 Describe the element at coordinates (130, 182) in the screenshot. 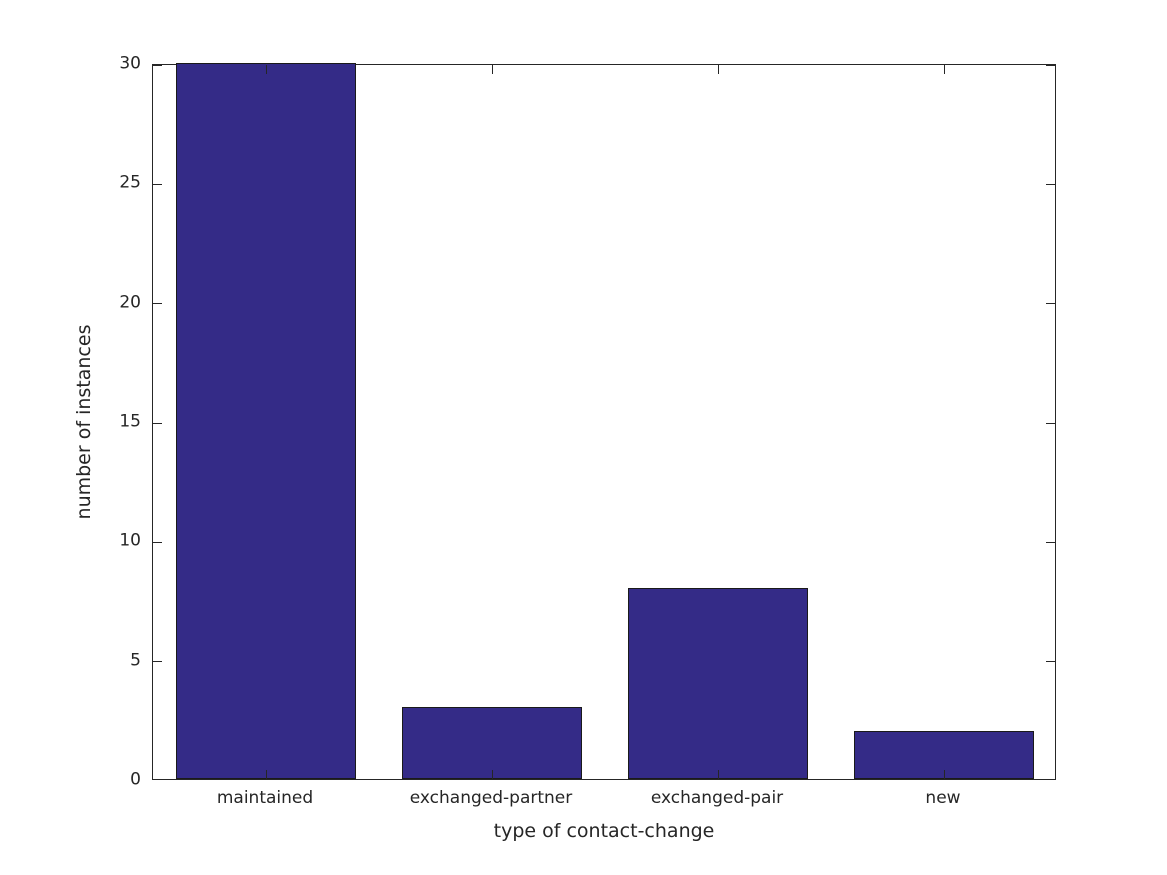

I see `y-tick-label: 25` at that location.